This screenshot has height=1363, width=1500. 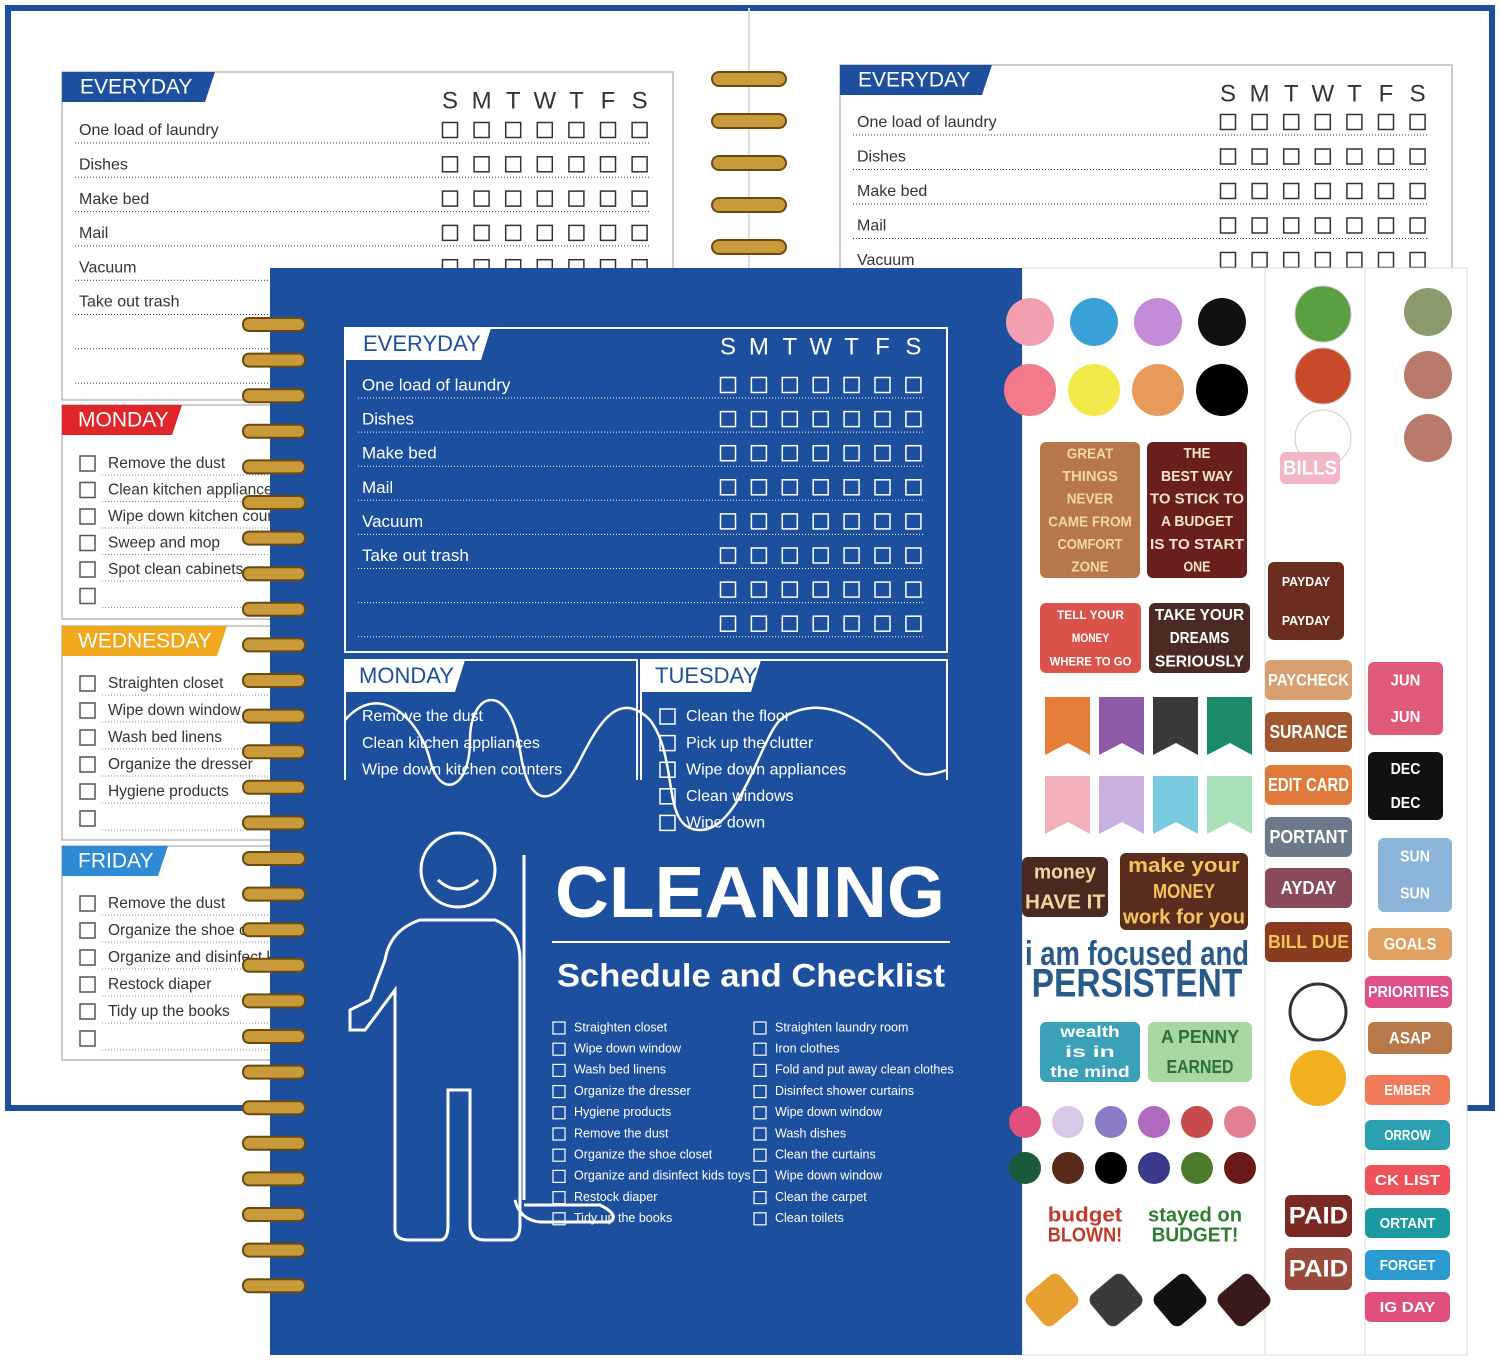 I want to click on checklist-item: Organize the dresser, so click(x=632, y=1091).